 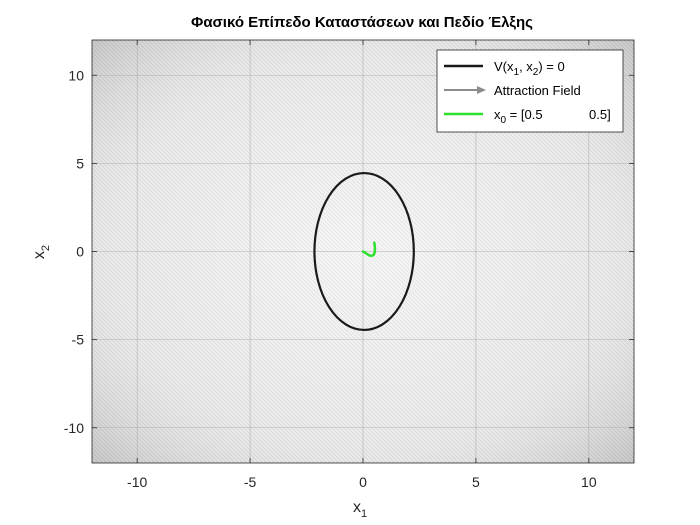 I want to click on x-tick-label: 0, so click(x=363, y=482).